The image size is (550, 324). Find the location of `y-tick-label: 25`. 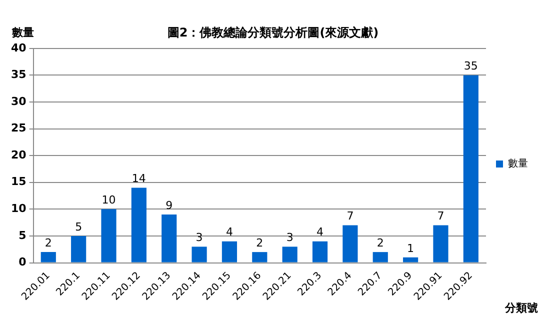

y-tick-label: 25 is located at coordinates (18, 128).